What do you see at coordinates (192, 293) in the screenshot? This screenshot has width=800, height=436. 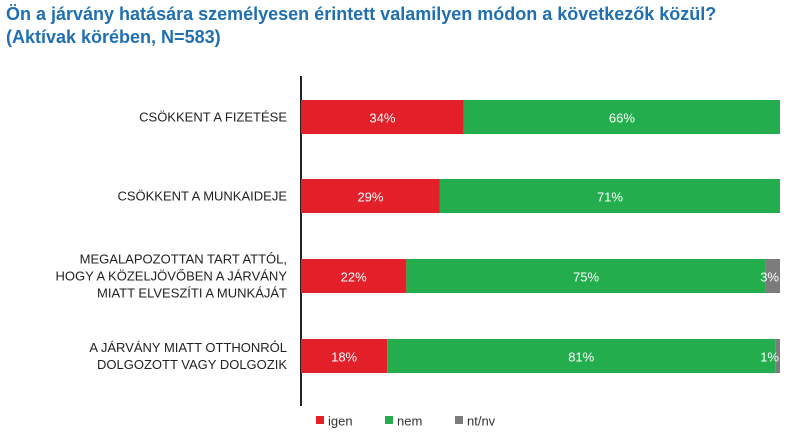 I see `category-label: MIATT ELVESZÍTI A MUNKÁJÁT` at bounding box center [192, 293].